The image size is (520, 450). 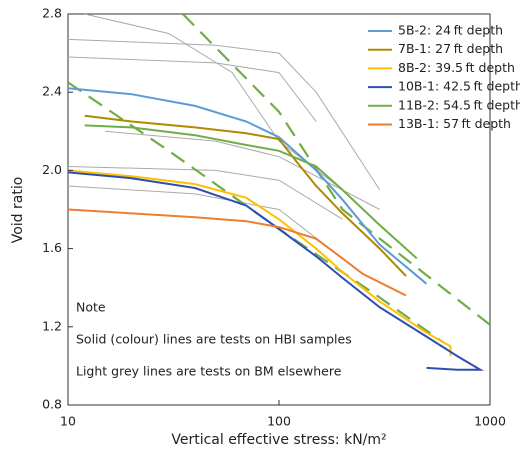 I want to click on y-tick-label: 2.8, so click(x=52, y=13).